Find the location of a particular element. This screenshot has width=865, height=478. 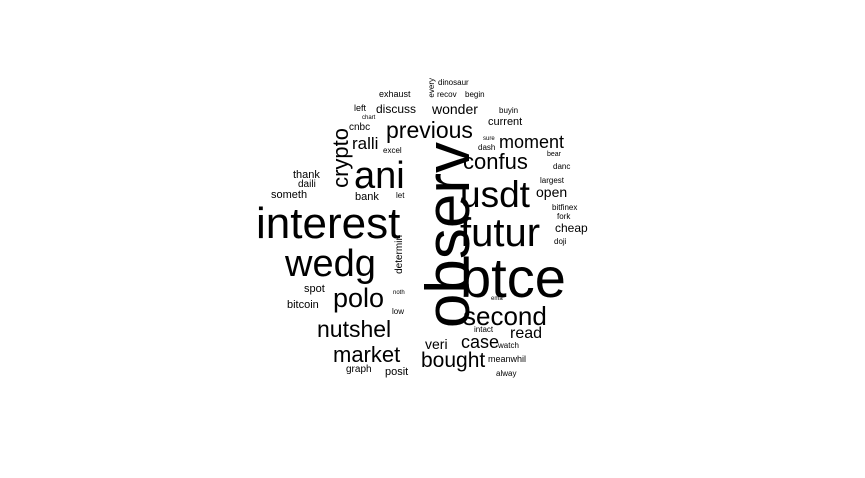

word-thank: thank is located at coordinates (306, 175).